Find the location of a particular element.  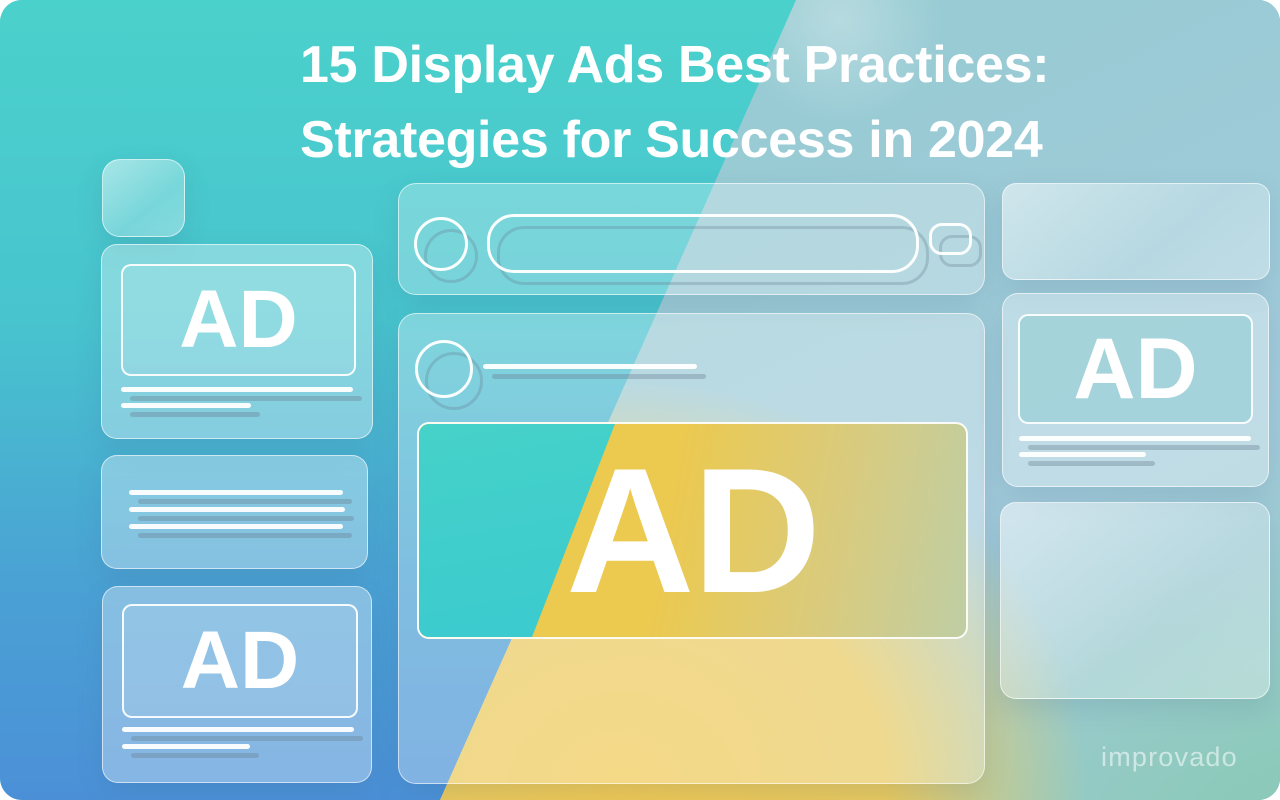

improvado-logo: improvado is located at coordinates (1169, 757).